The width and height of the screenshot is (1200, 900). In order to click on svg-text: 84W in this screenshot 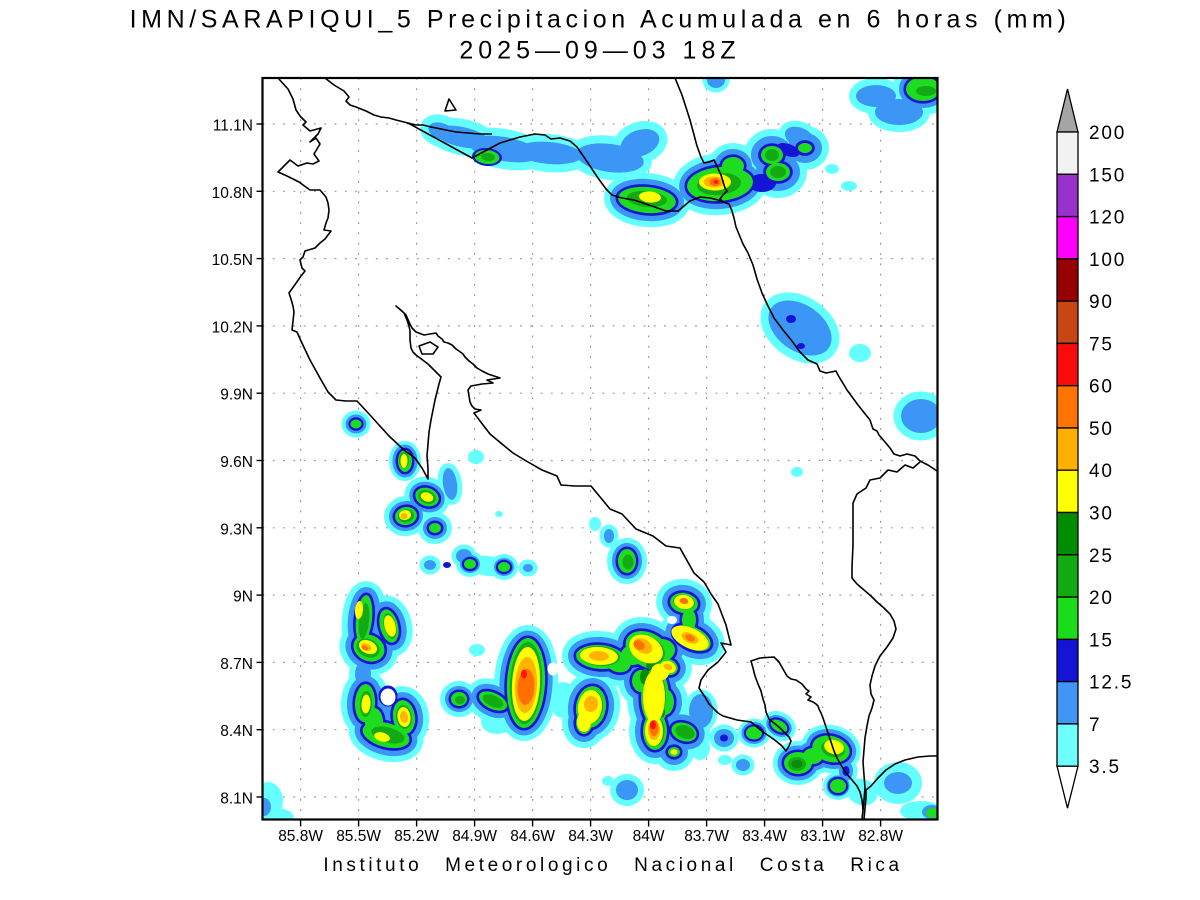, I will do `click(649, 836)`.